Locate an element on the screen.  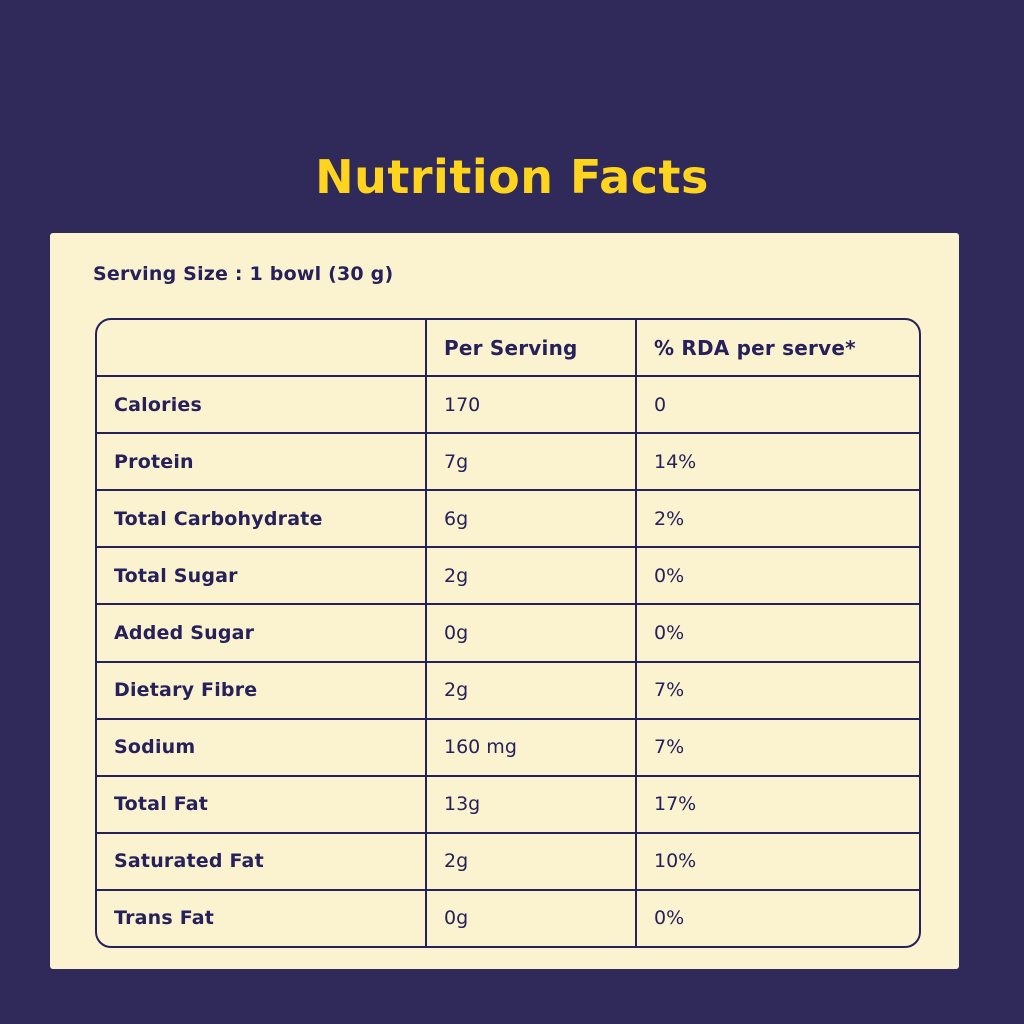
table-row: Total Sugar 2g 0% is located at coordinates (508, 575).